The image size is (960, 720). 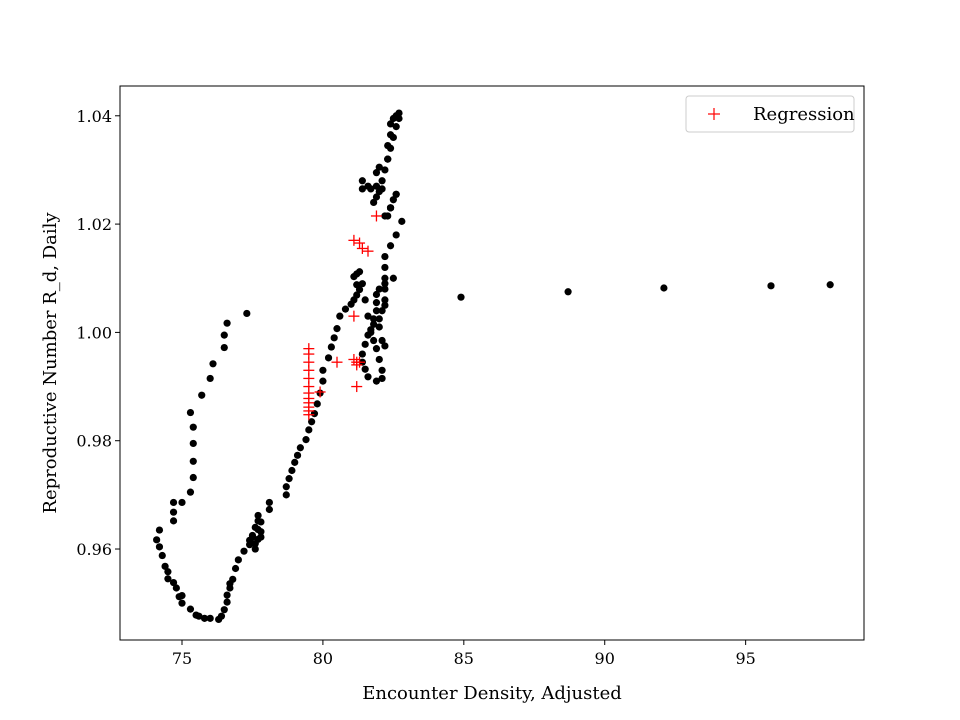 I want to click on legend-regression-label: Regression, so click(x=804, y=114).